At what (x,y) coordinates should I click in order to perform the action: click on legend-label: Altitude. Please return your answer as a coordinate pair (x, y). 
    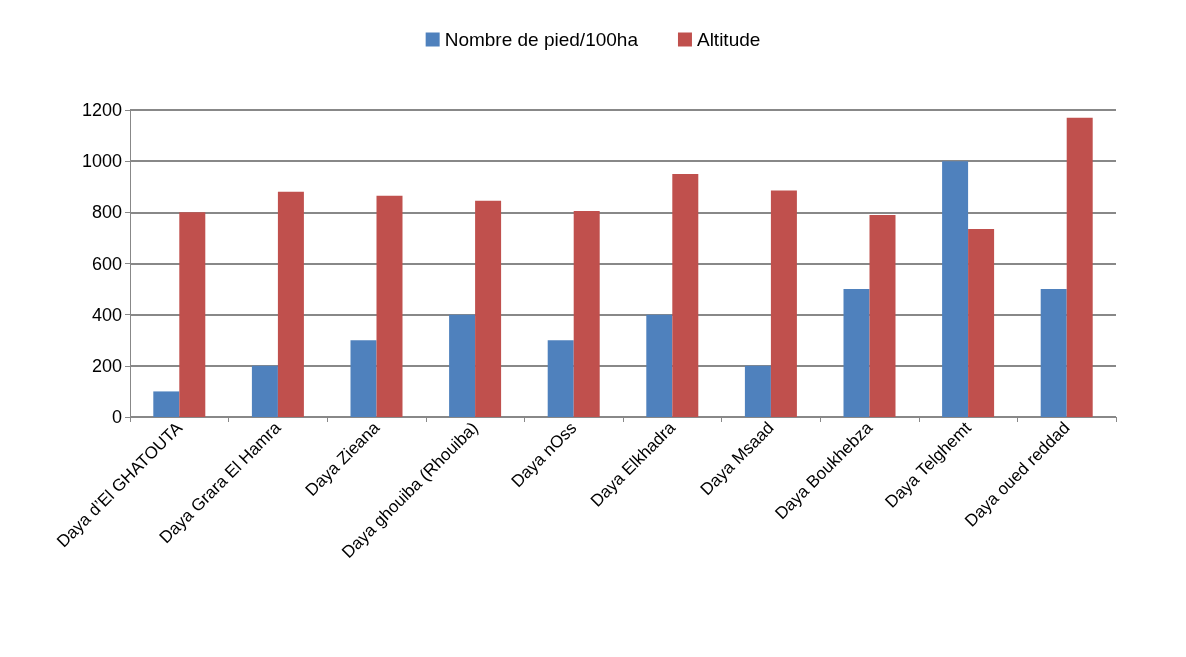
    Looking at the image, I should click on (728, 39).